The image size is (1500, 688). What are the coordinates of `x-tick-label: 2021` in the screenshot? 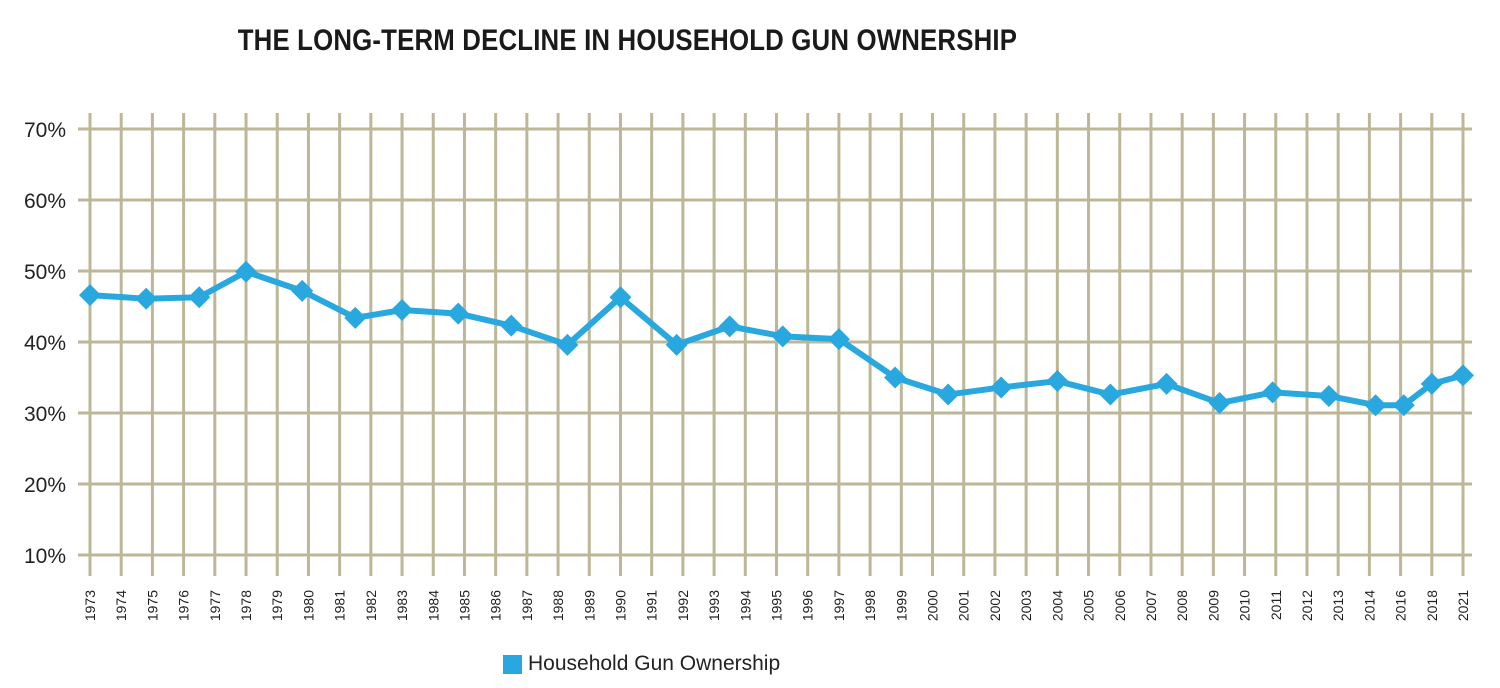 It's located at (1463, 605).